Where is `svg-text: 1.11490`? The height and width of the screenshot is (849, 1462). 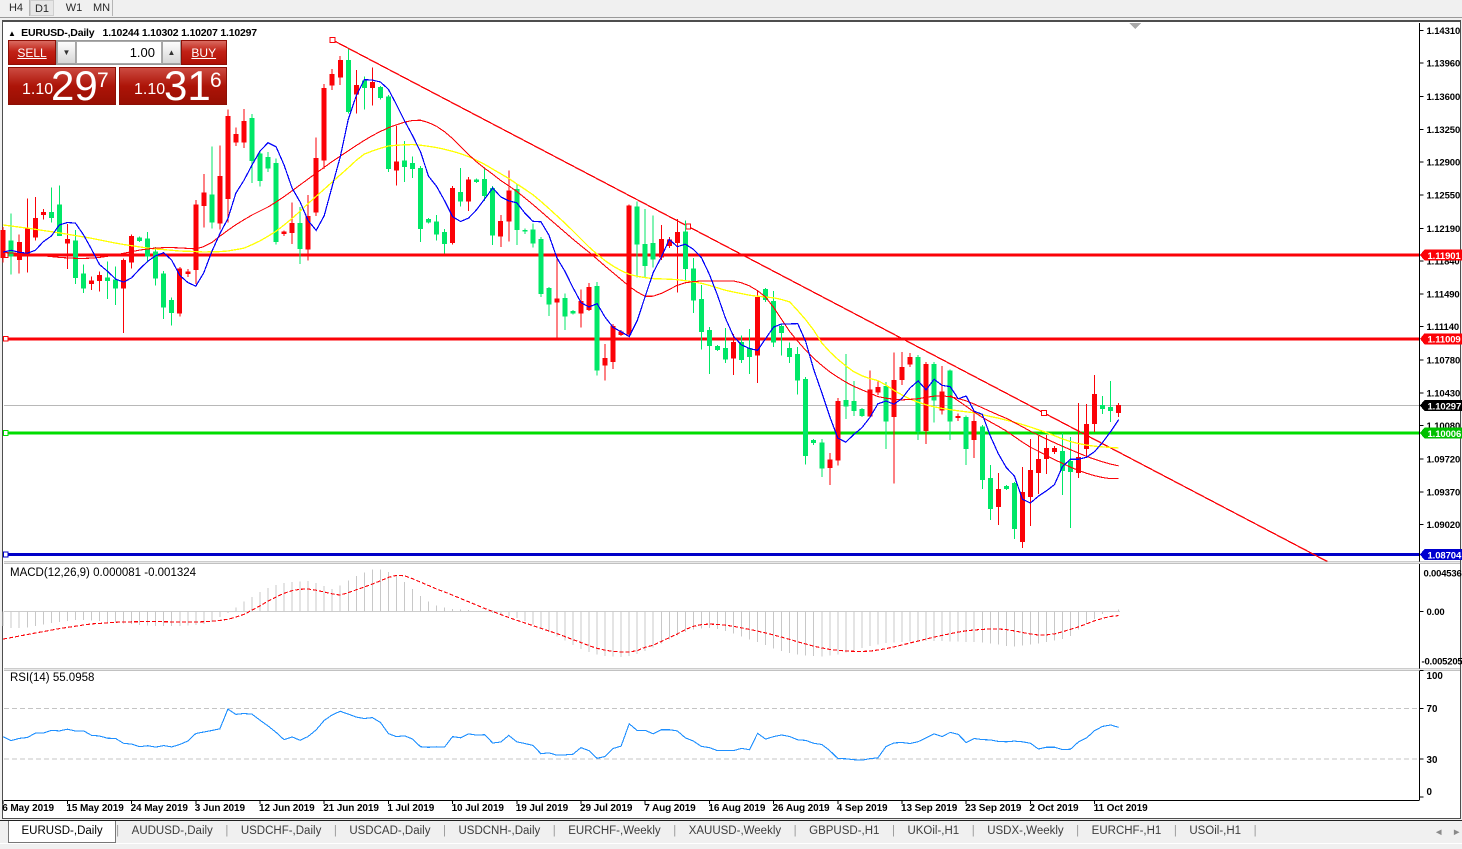 svg-text: 1.11490 is located at coordinates (1443, 294).